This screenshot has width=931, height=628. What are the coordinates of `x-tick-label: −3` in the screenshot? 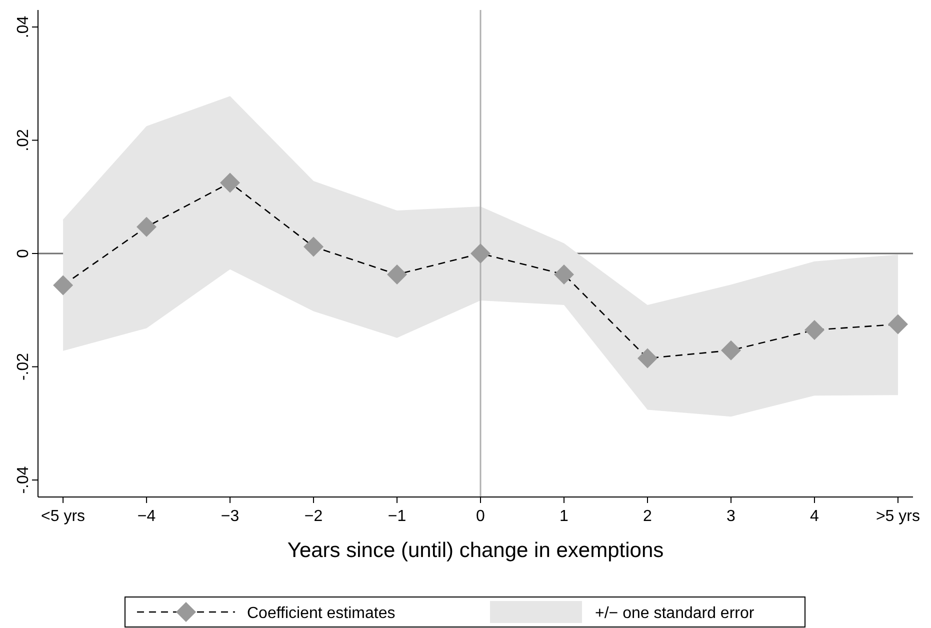 It's located at (230, 516).